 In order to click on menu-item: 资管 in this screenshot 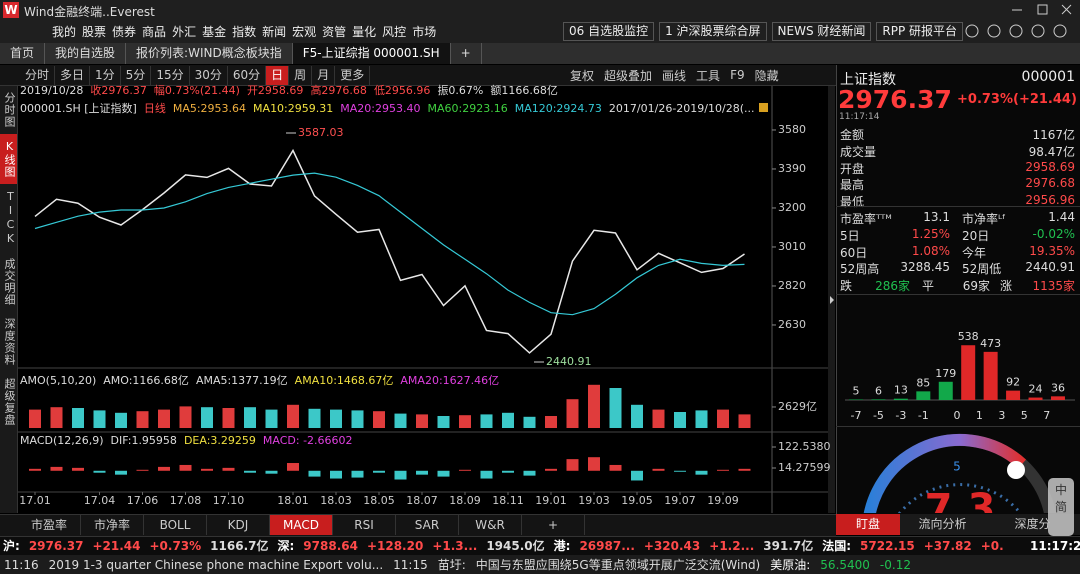, I will do `click(334, 31)`.